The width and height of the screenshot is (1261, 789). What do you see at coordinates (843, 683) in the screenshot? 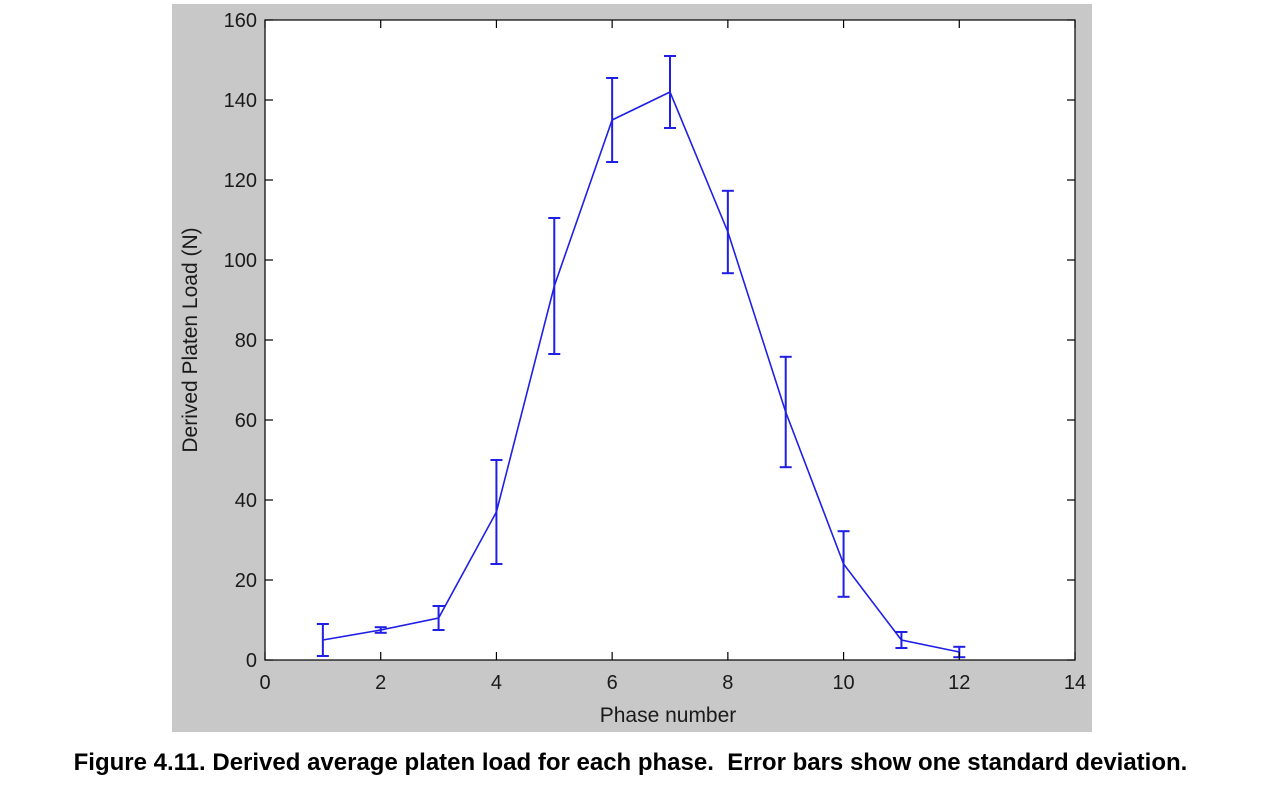
I see `x-tick-label: 10` at bounding box center [843, 683].